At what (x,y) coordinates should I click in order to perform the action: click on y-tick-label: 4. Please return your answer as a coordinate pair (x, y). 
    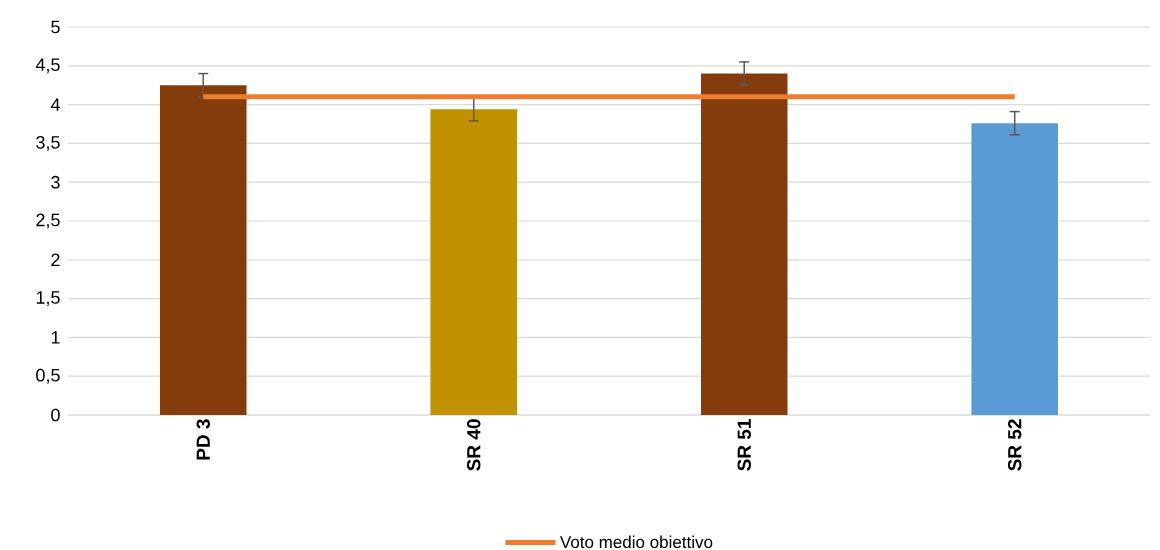
    Looking at the image, I should click on (55, 104).